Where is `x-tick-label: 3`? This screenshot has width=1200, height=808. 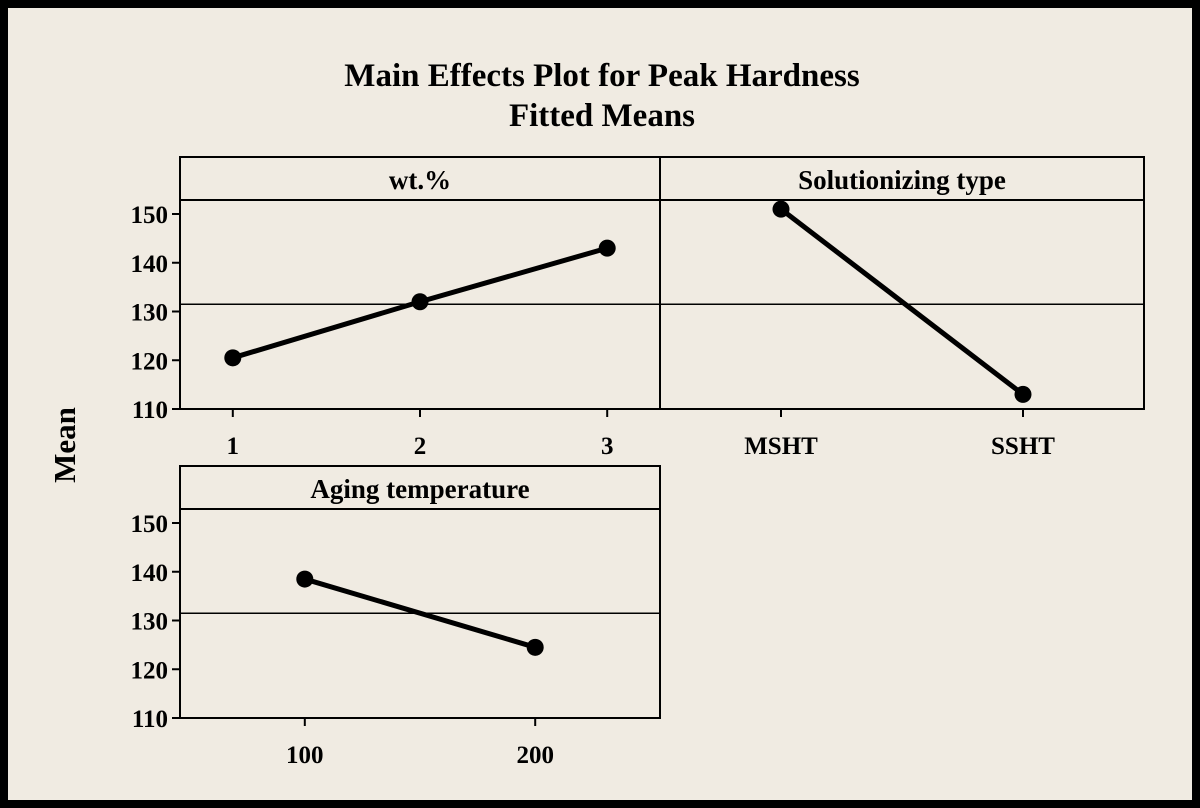
x-tick-label: 3 is located at coordinates (607, 446).